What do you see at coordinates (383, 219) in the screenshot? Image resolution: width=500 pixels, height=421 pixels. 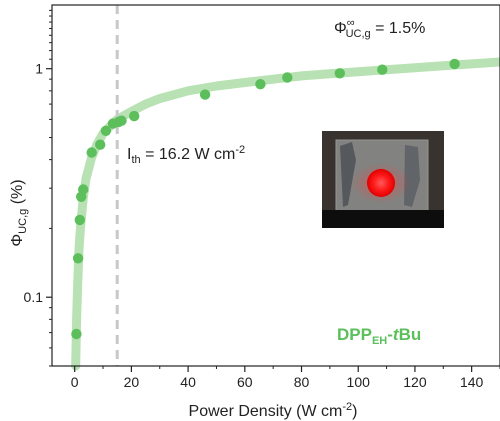 I see `photo-base` at bounding box center [383, 219].